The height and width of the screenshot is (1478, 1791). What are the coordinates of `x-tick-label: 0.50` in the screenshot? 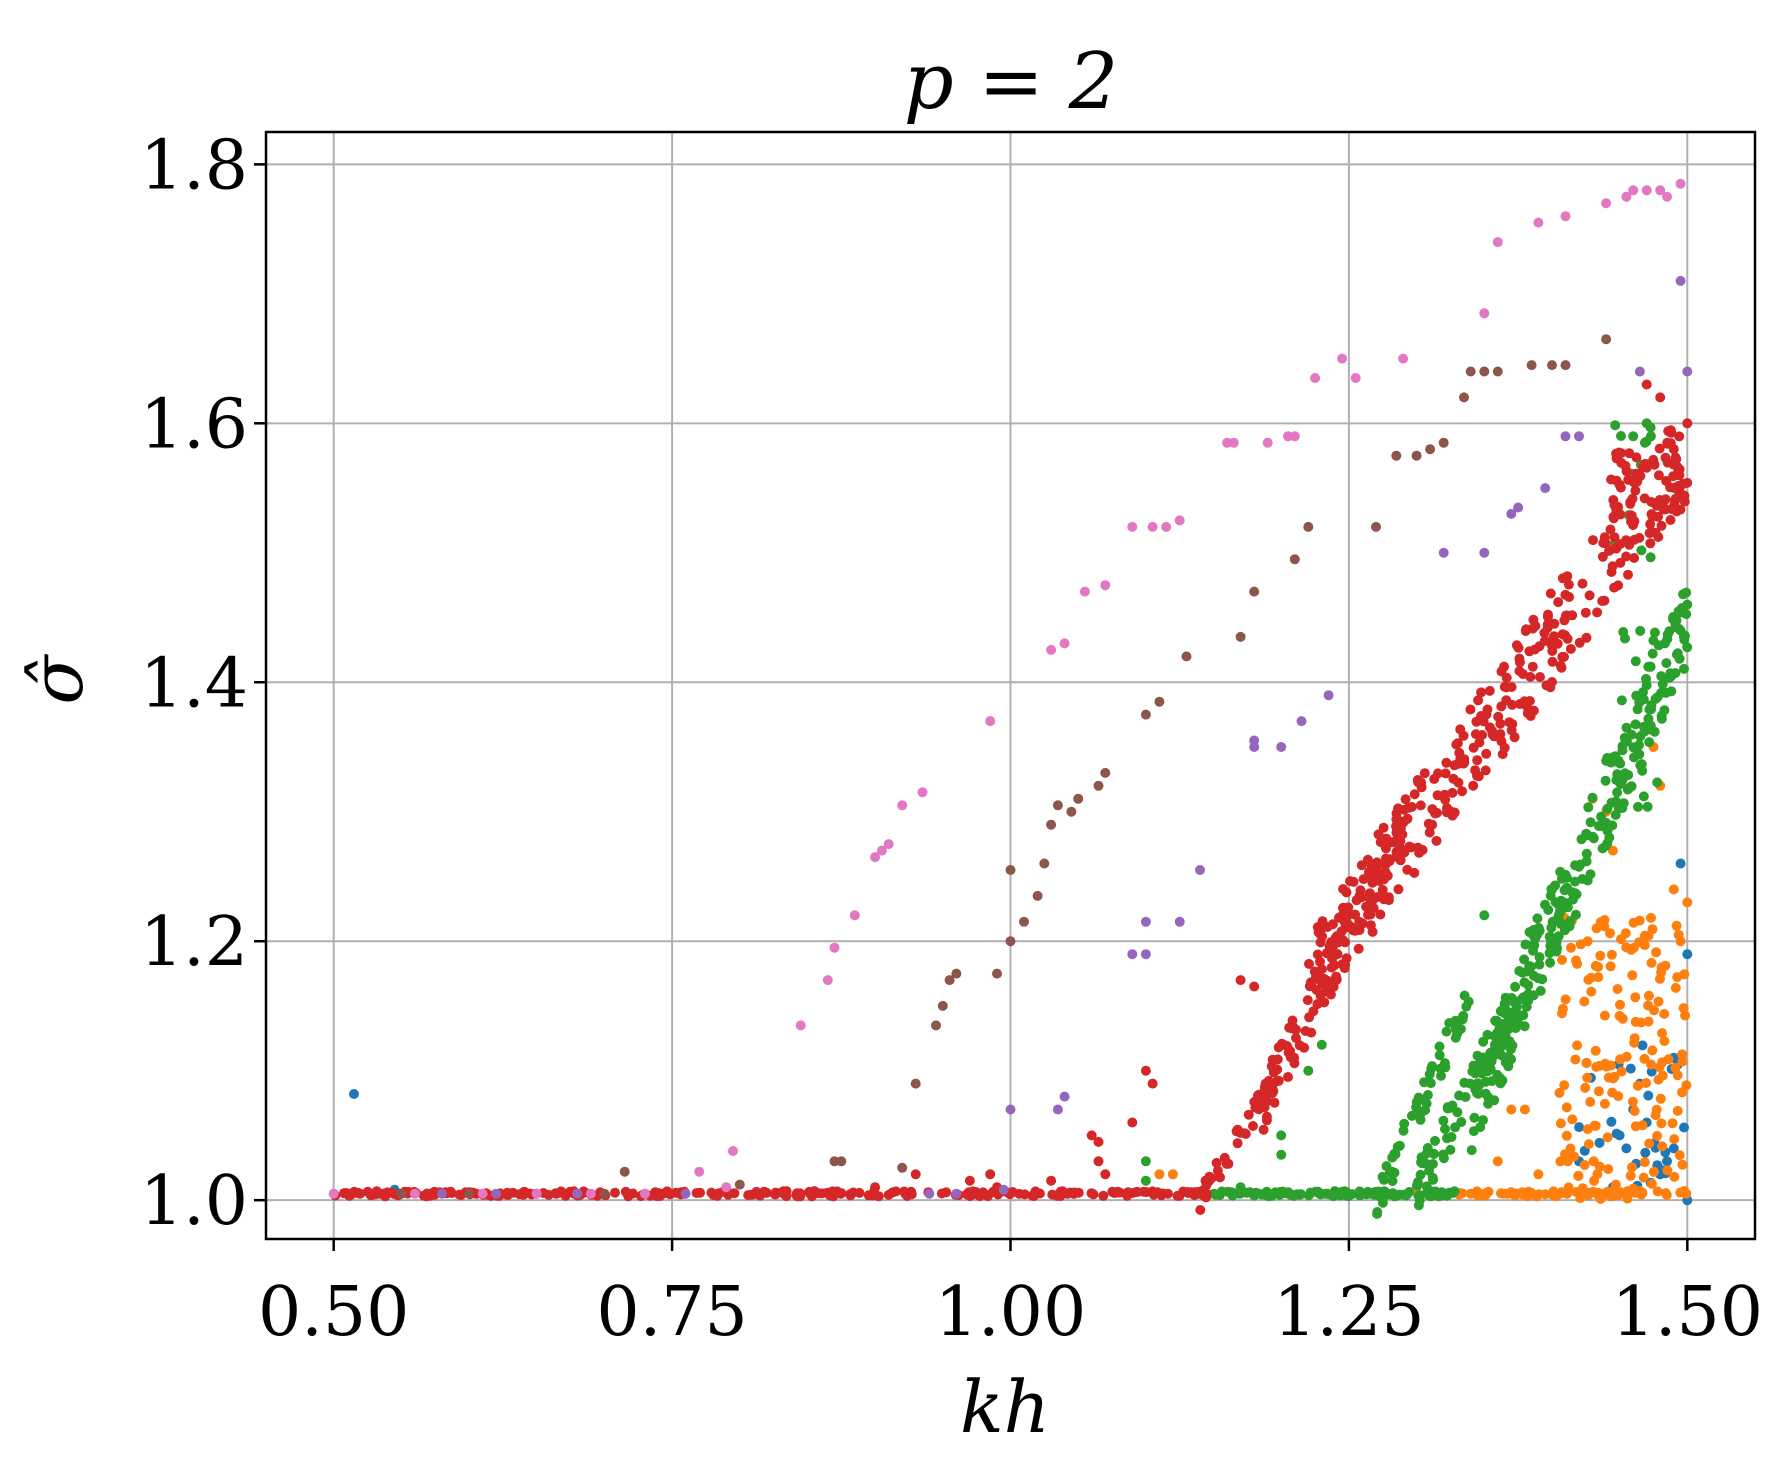 It's located at (333, 1312).